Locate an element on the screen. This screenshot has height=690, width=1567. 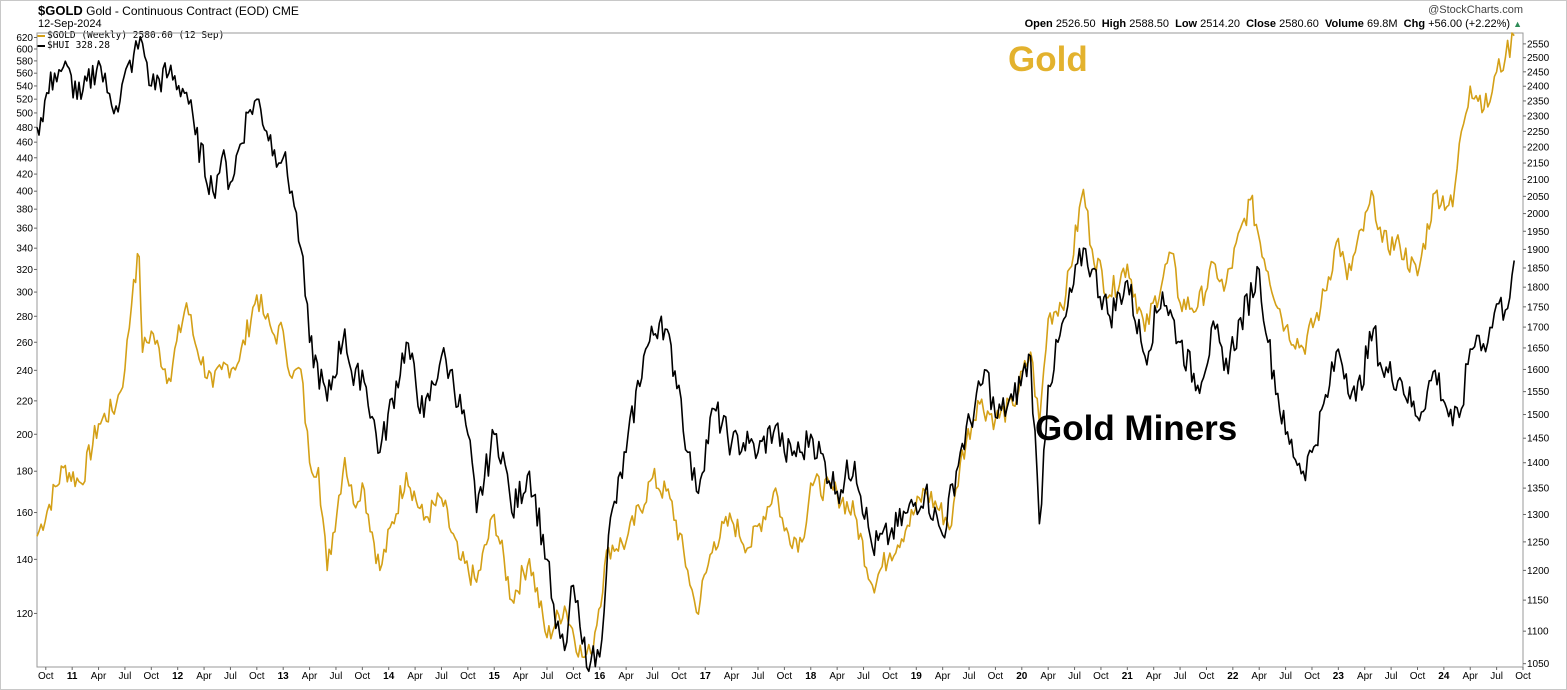
x-axis-tick-label: 22 is located at coordinates (1233, 676).